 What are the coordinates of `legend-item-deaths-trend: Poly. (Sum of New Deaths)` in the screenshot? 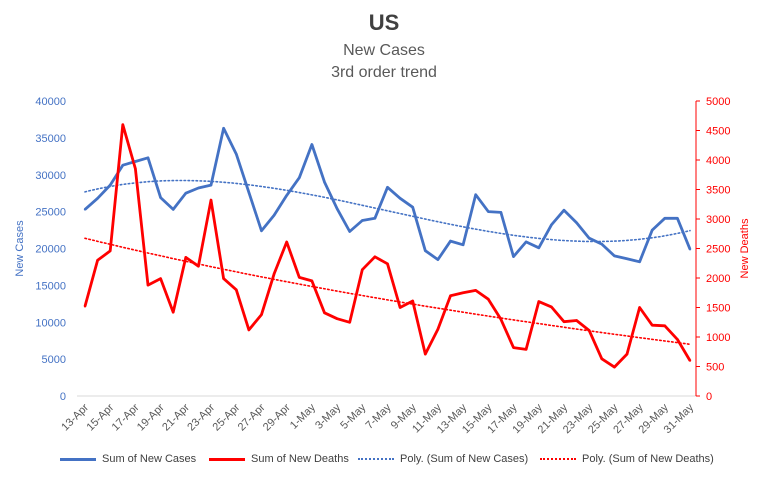 It's located at (627, 459).